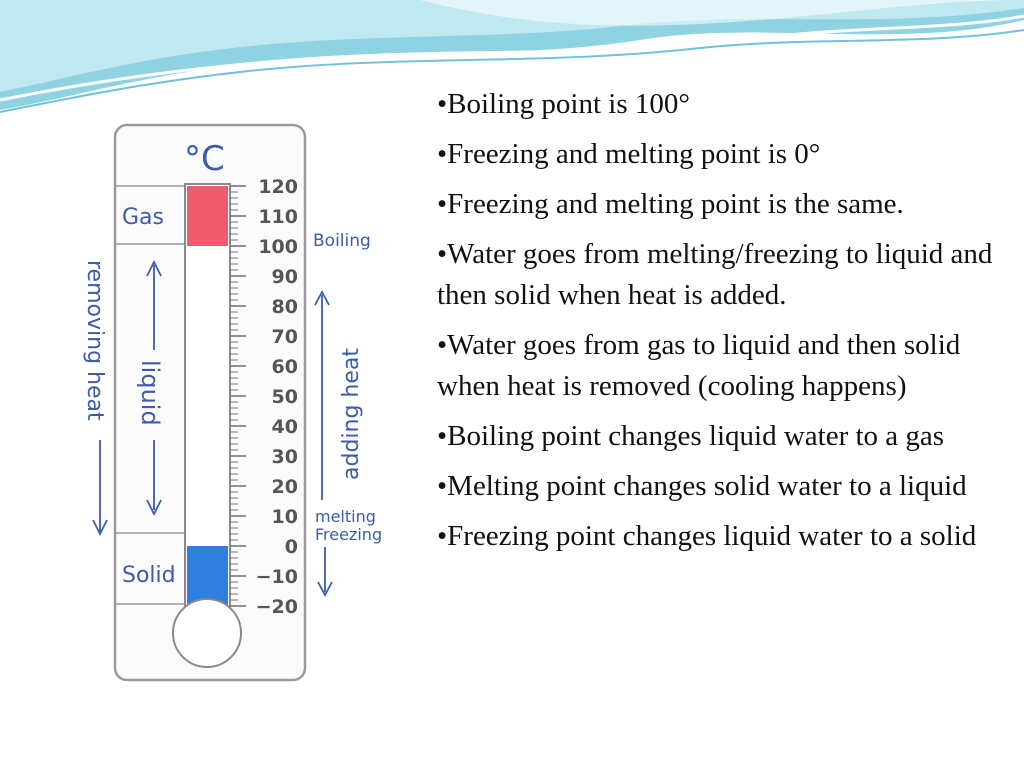 This screenshot has height=768, width=1024. Describe the element at coordinates (285, 367) in the screenshot. I see `scale-label: 60` at that location.